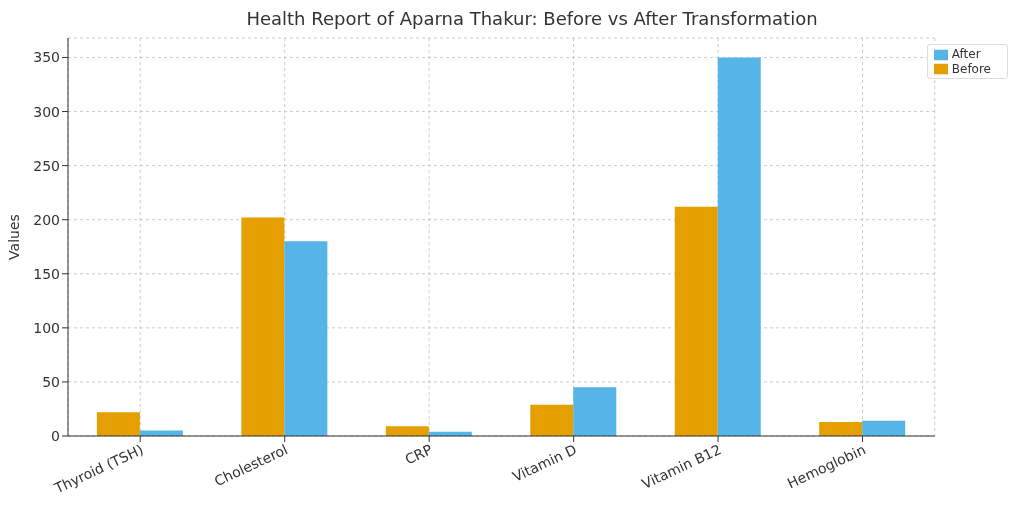  I want to click on legend-label: Before, so click(971, 68).